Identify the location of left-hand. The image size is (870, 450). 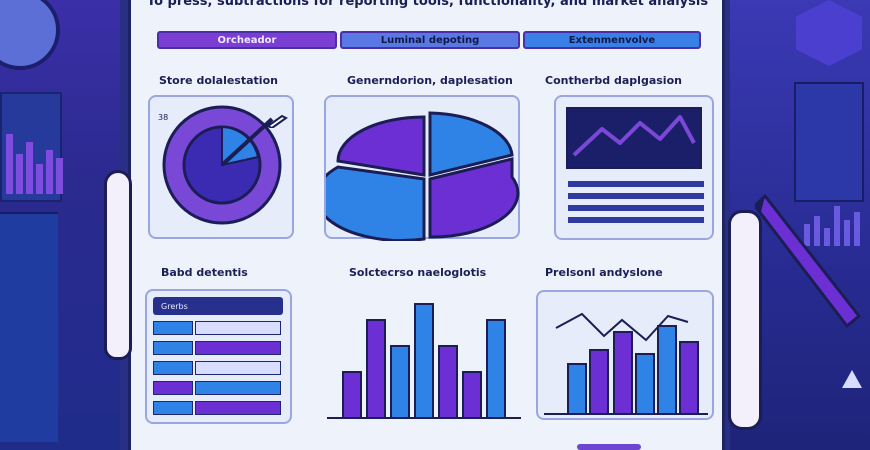
(118, 265).